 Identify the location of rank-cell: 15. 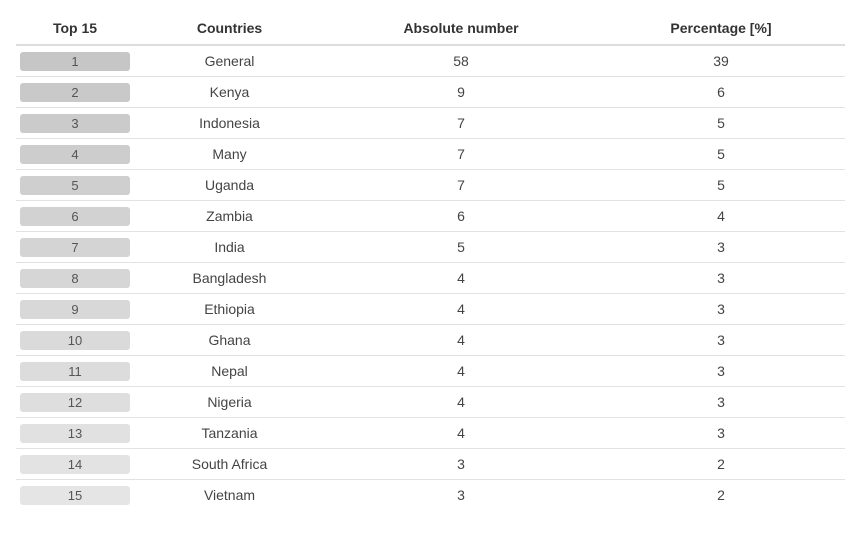
(75, 495).